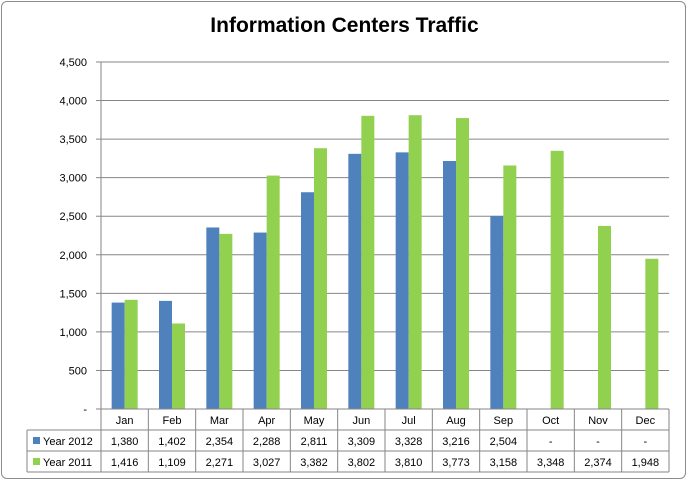 The image size is (689, 482). I want to click on bar-year2012-feb, so click(165, 354).